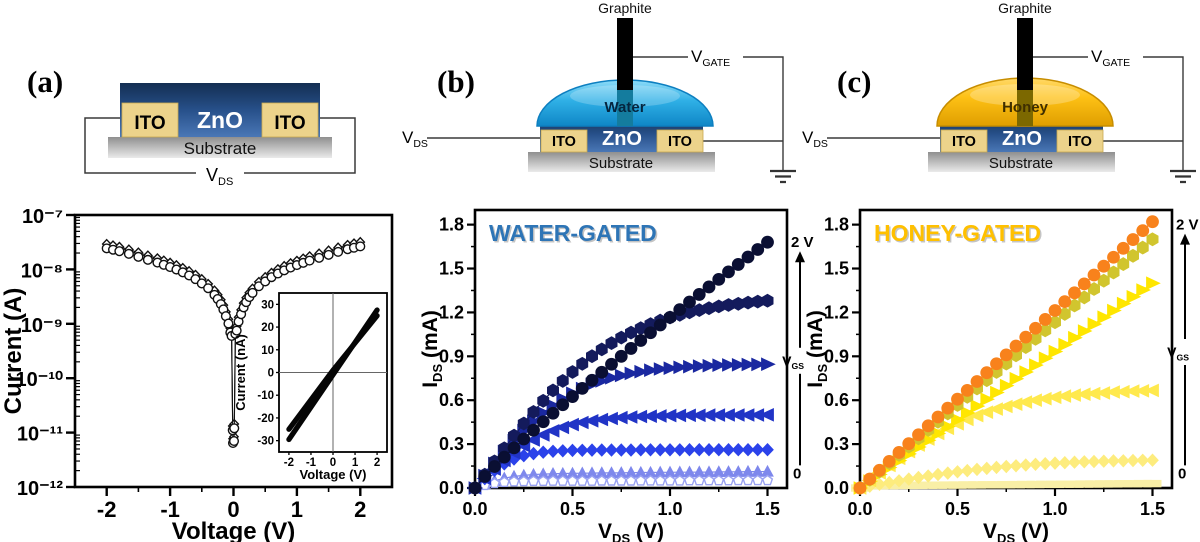 Image resolution: width=1200 pixels, height=542 pixels. I want to click on svg-text: 10⁻¹², so click(40, 489).